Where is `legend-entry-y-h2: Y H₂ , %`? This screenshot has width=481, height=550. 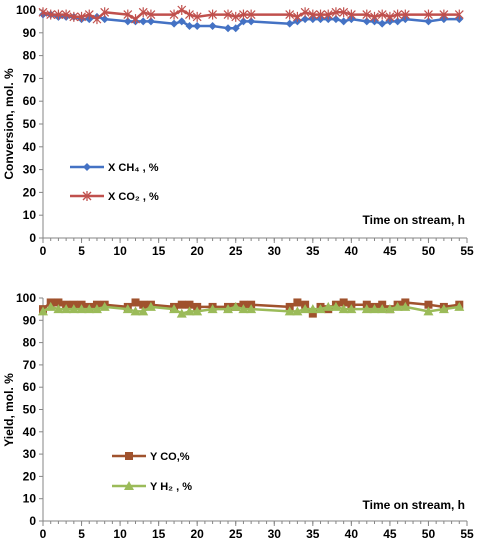
legend-entry-y-h2: Y H₂ , % is located at coordinates (152, 487).